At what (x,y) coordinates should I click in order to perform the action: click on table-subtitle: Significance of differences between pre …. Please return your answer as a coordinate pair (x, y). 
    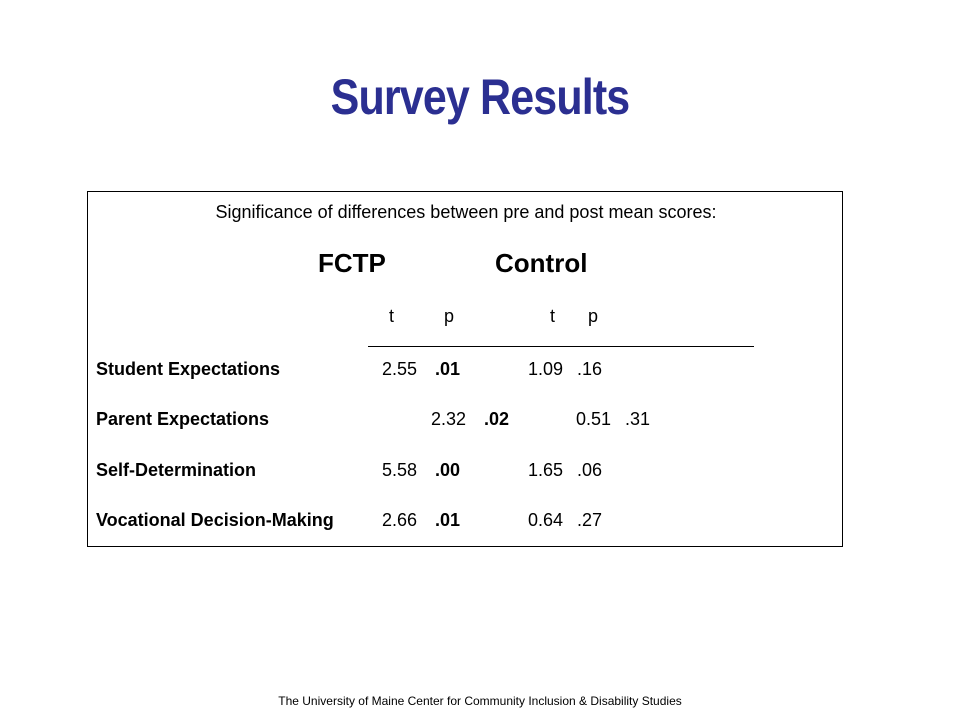
    Looking at the image, I should click on (466, 212).